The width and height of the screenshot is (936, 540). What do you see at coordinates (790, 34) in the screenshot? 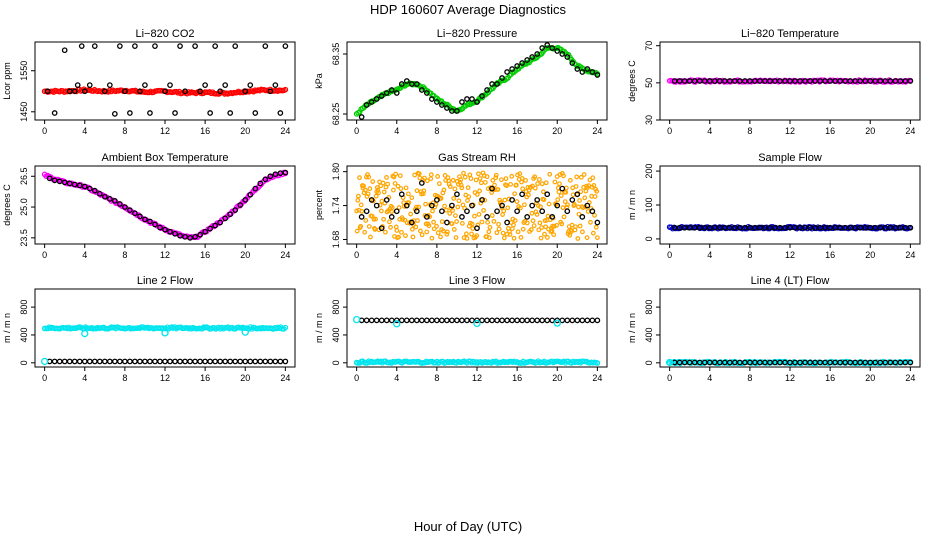
I see `panel-title: Li−820 Temperature` at bounding box center [790, 34].